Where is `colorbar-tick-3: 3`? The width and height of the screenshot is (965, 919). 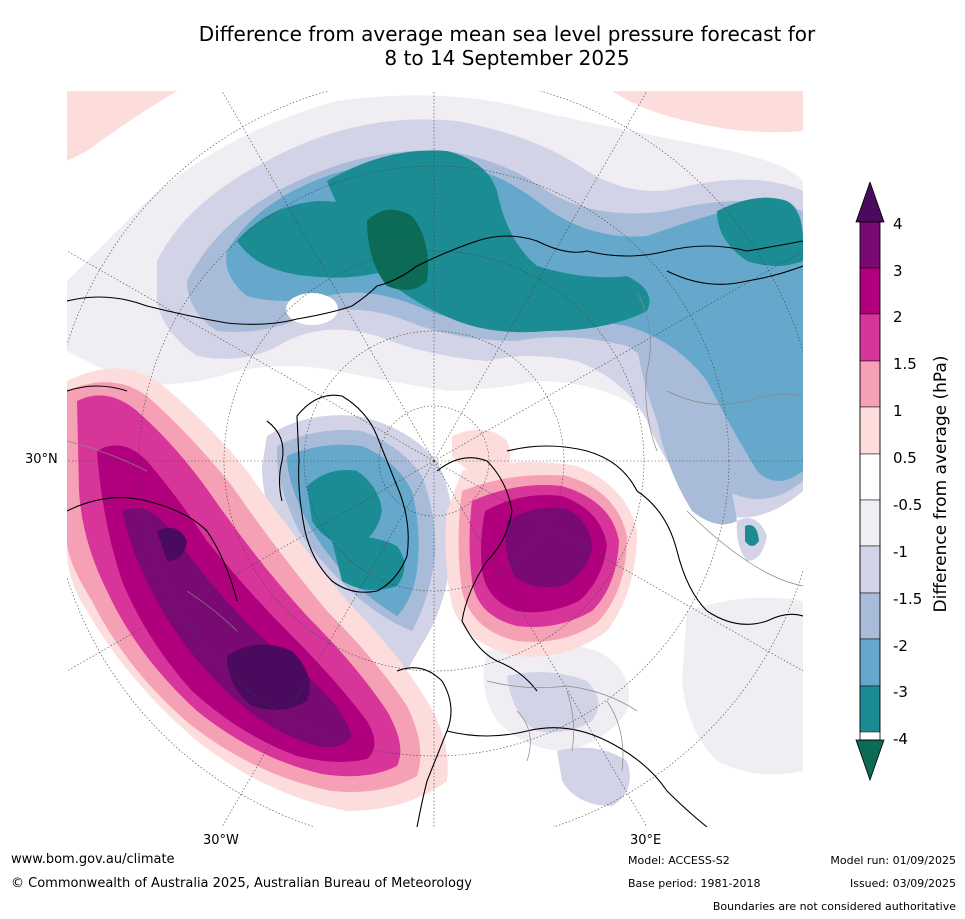
colorbar-tick-3: 3 is located at coordinates (898, 271).